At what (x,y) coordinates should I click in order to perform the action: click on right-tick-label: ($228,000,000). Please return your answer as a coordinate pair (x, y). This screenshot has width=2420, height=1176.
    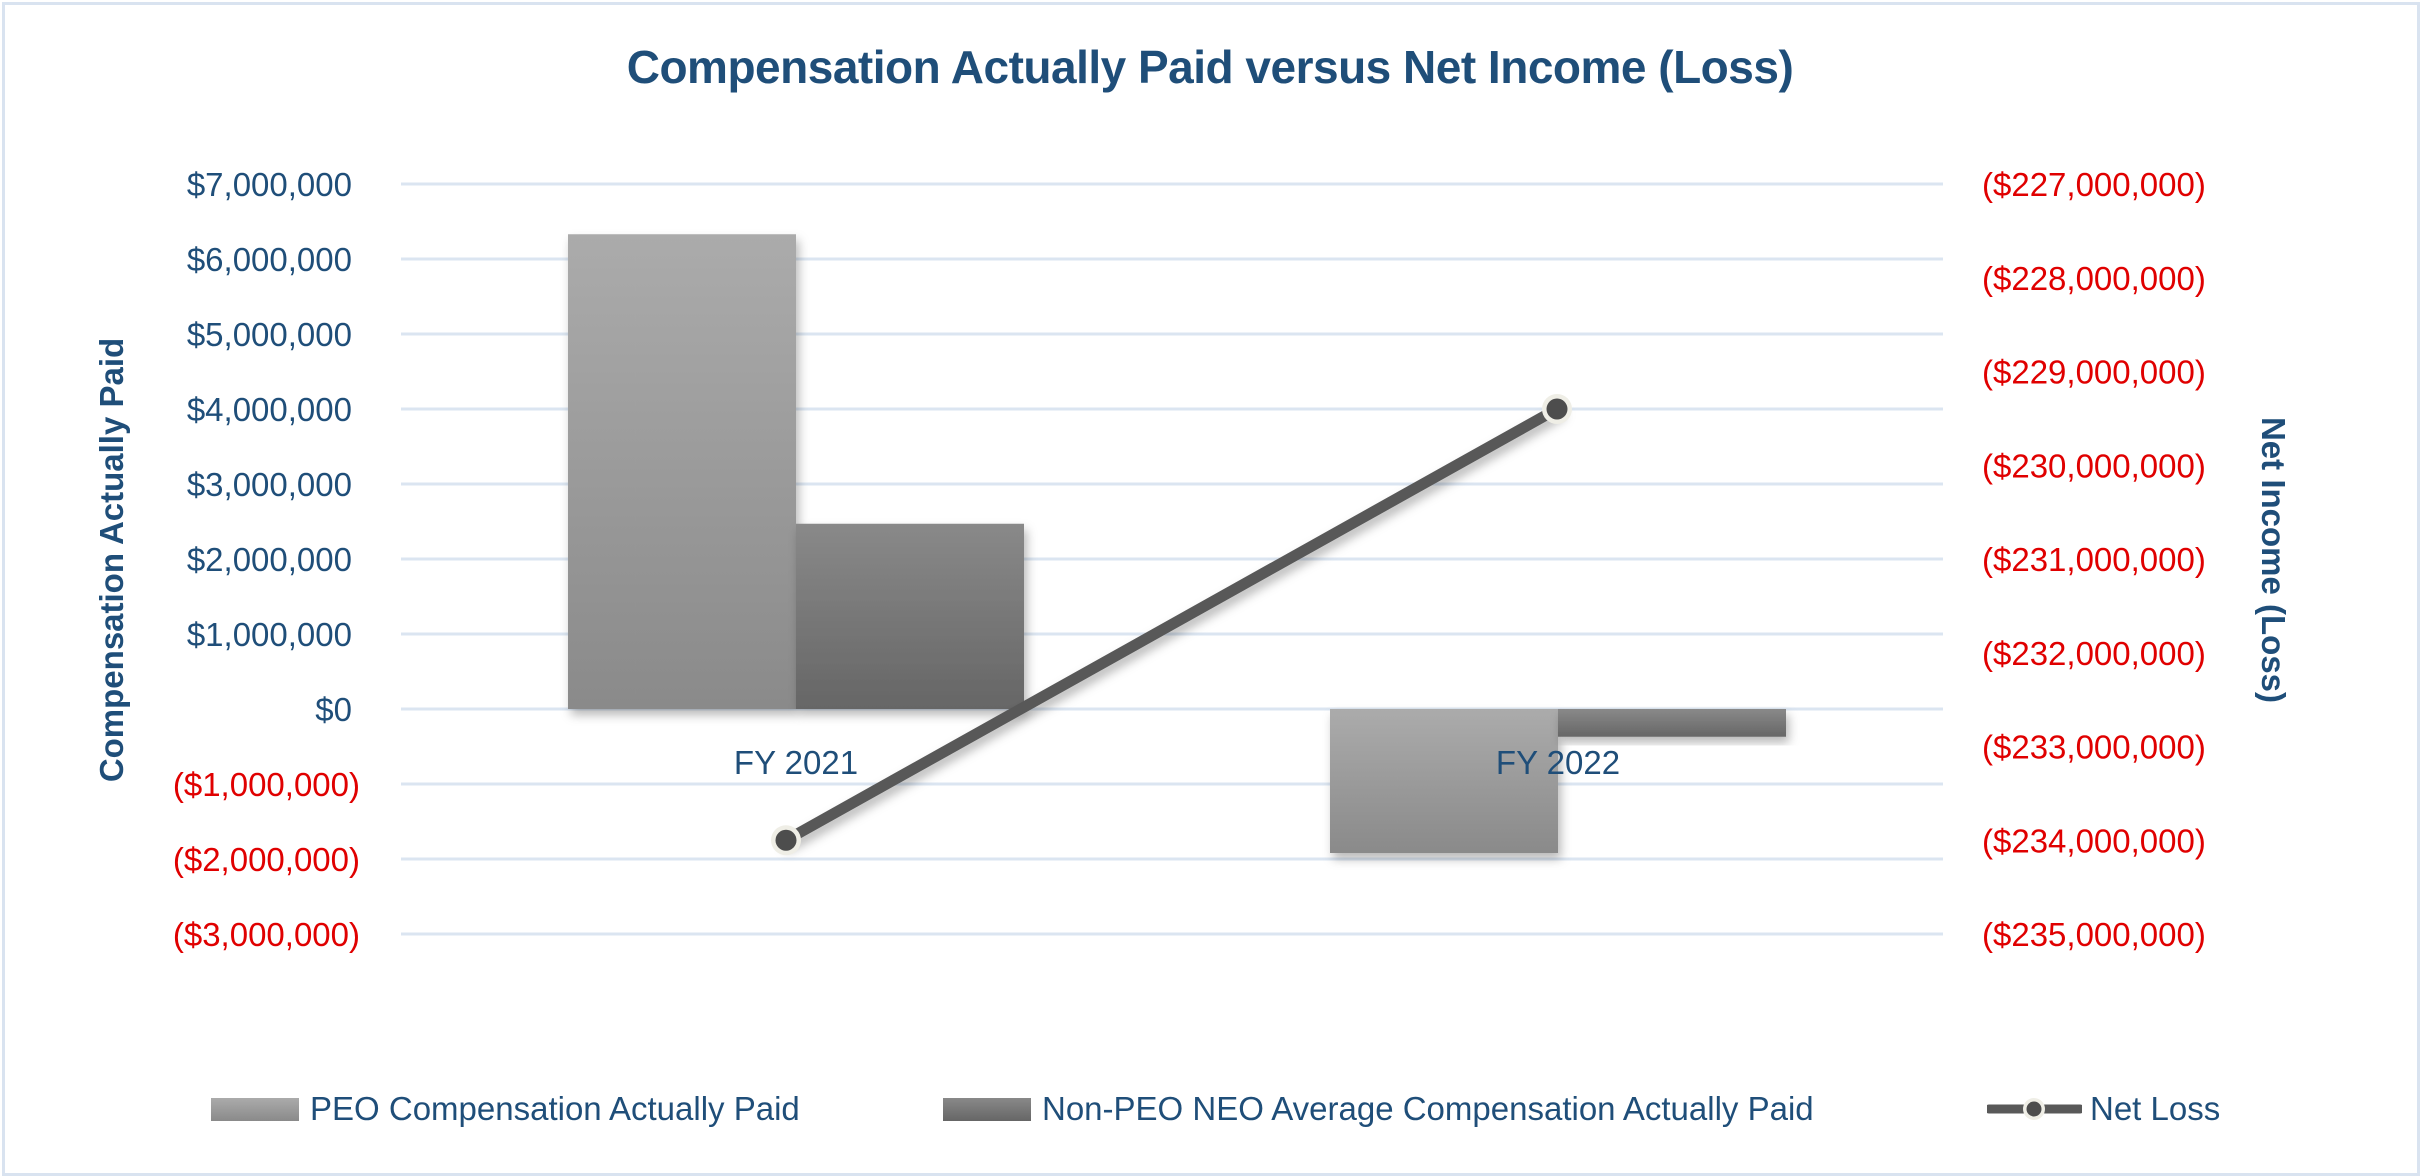
    Looking at the image, I should click on (2094, 278).